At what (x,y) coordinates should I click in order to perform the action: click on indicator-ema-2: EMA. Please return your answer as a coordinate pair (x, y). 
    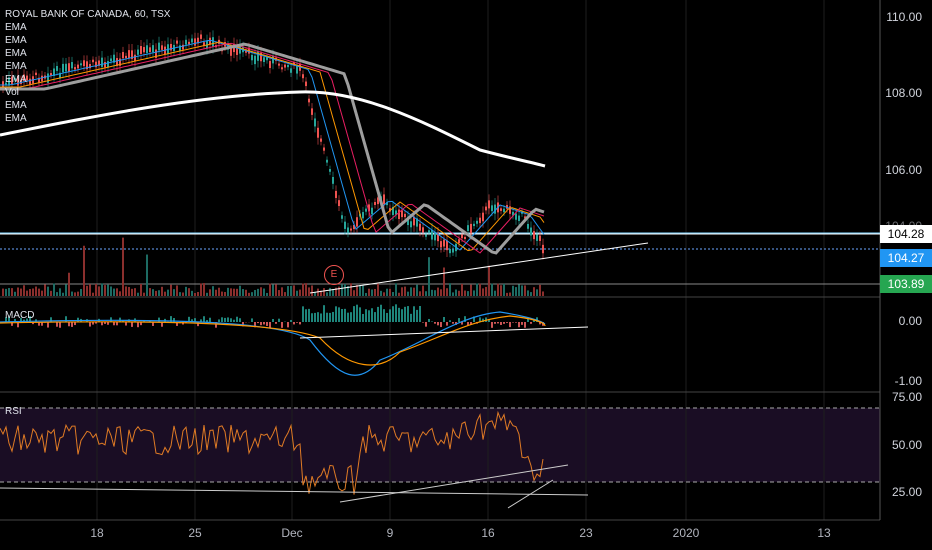
    Looking at the image, I should click on (16, 40).